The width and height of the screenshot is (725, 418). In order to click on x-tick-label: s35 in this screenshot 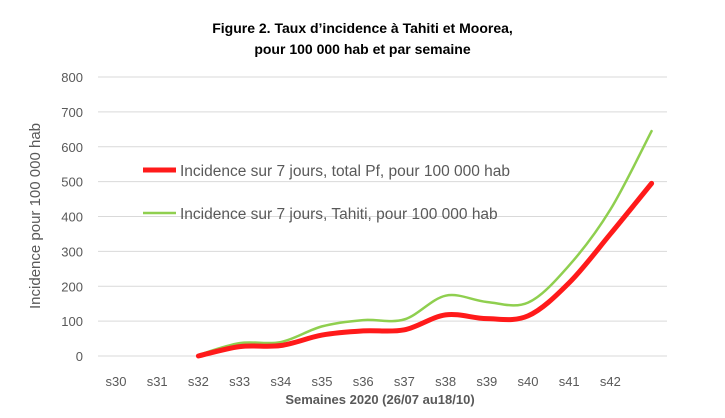, I will do `click(322, 381)`.